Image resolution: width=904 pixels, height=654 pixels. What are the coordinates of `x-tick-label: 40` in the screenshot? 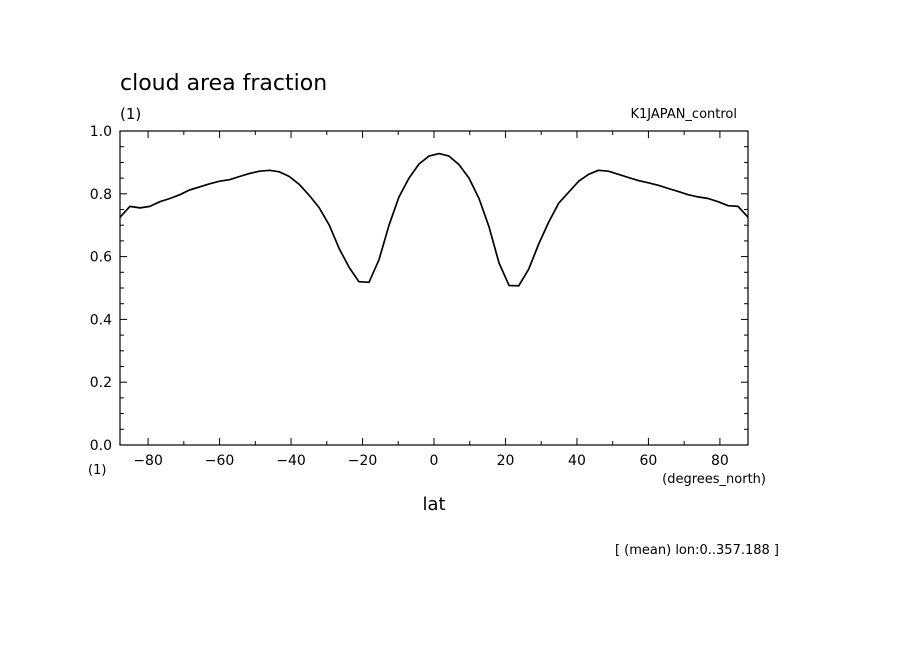 It's located at (577, 461).